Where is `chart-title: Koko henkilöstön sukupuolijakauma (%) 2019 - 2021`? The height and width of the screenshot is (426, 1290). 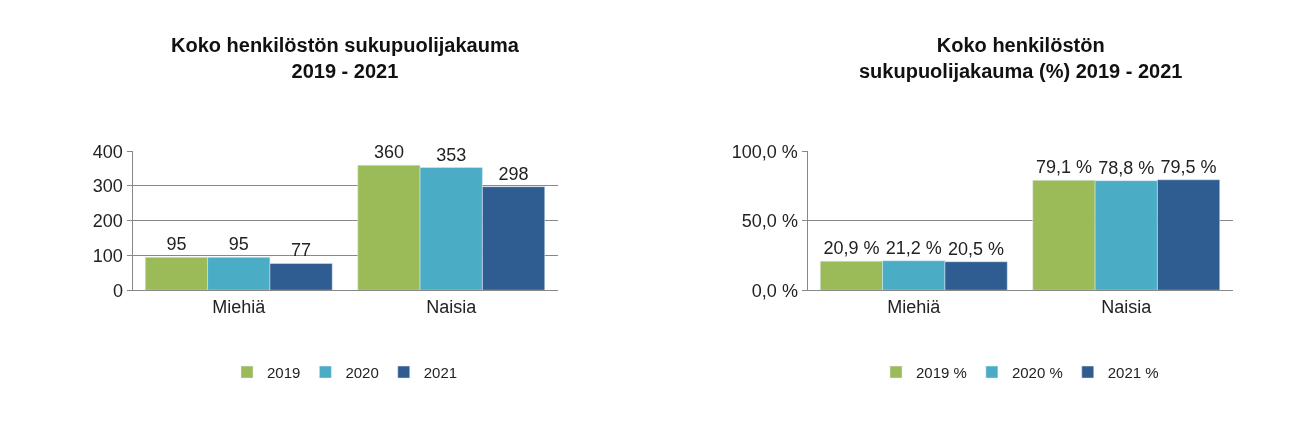
chart-title: Koko henkilöstön sukupuolijakauma (%) 2019 - 2021 is located at coordinates (1021, 58).